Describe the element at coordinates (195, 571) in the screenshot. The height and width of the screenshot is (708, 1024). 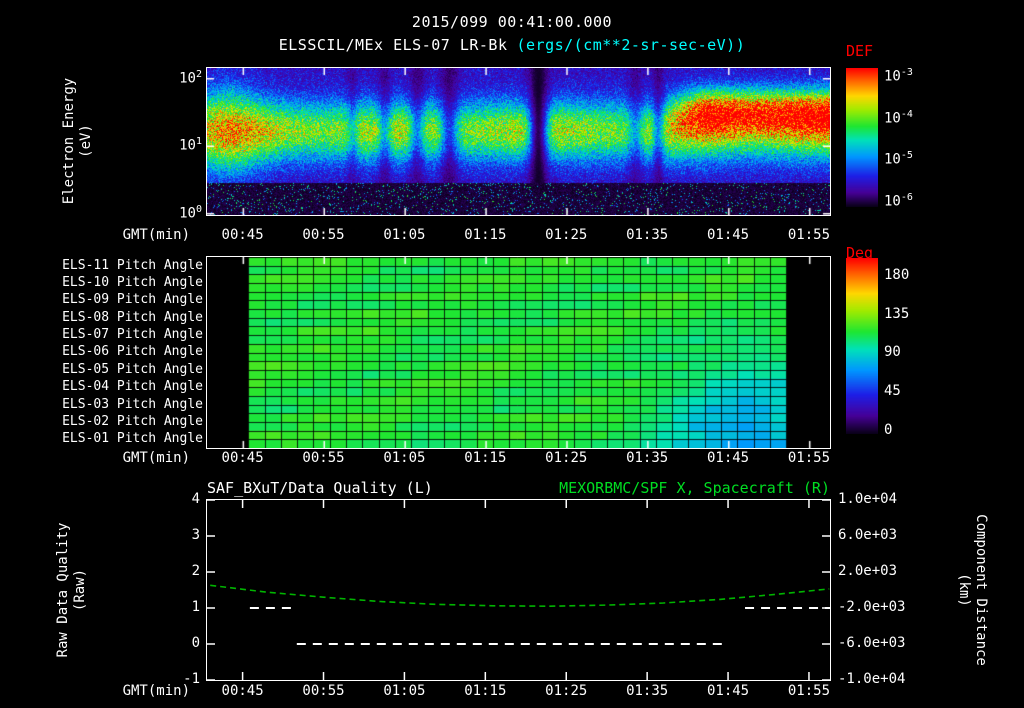
I see `quality-y-tick-label: 2` at that location.